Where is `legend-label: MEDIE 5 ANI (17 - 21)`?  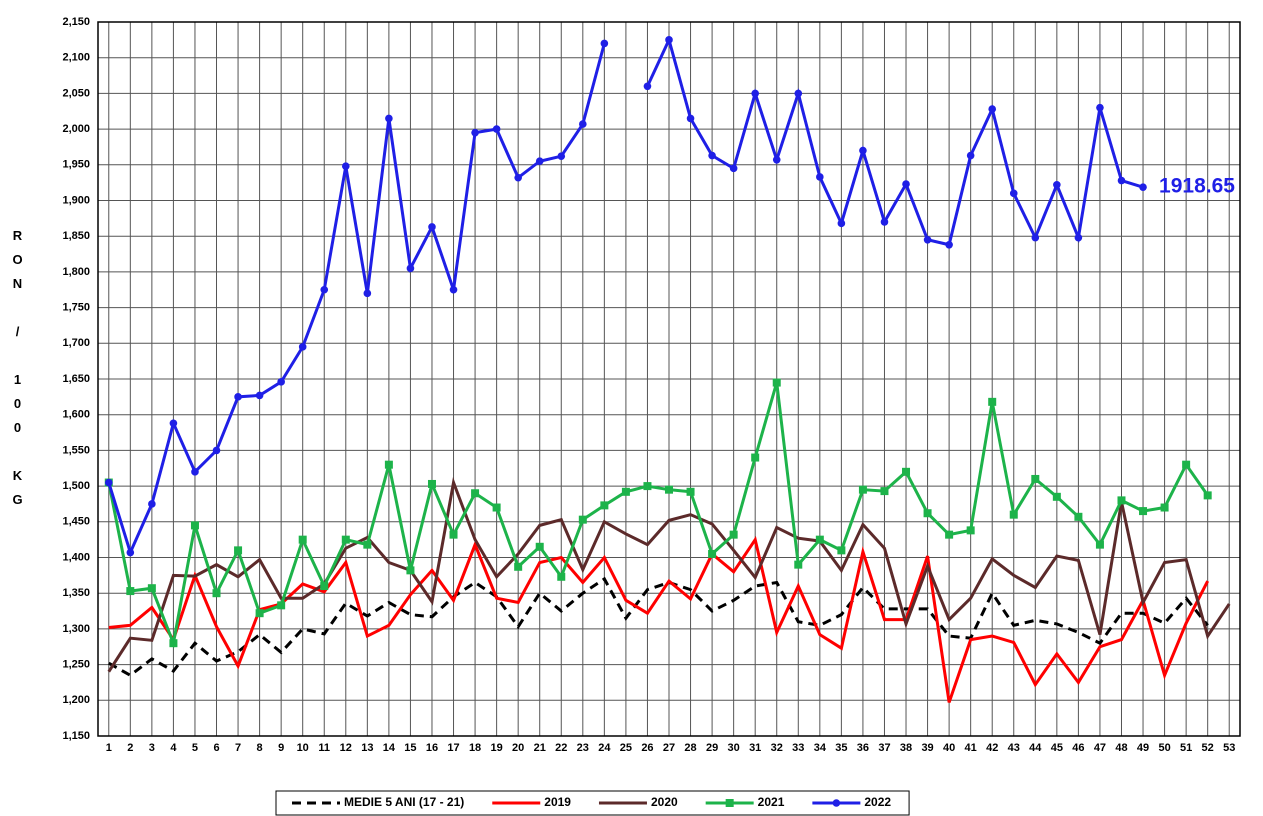 legend-label: MEDIE 5 ANI (17 - 21) is located at coordinates (404, 802).